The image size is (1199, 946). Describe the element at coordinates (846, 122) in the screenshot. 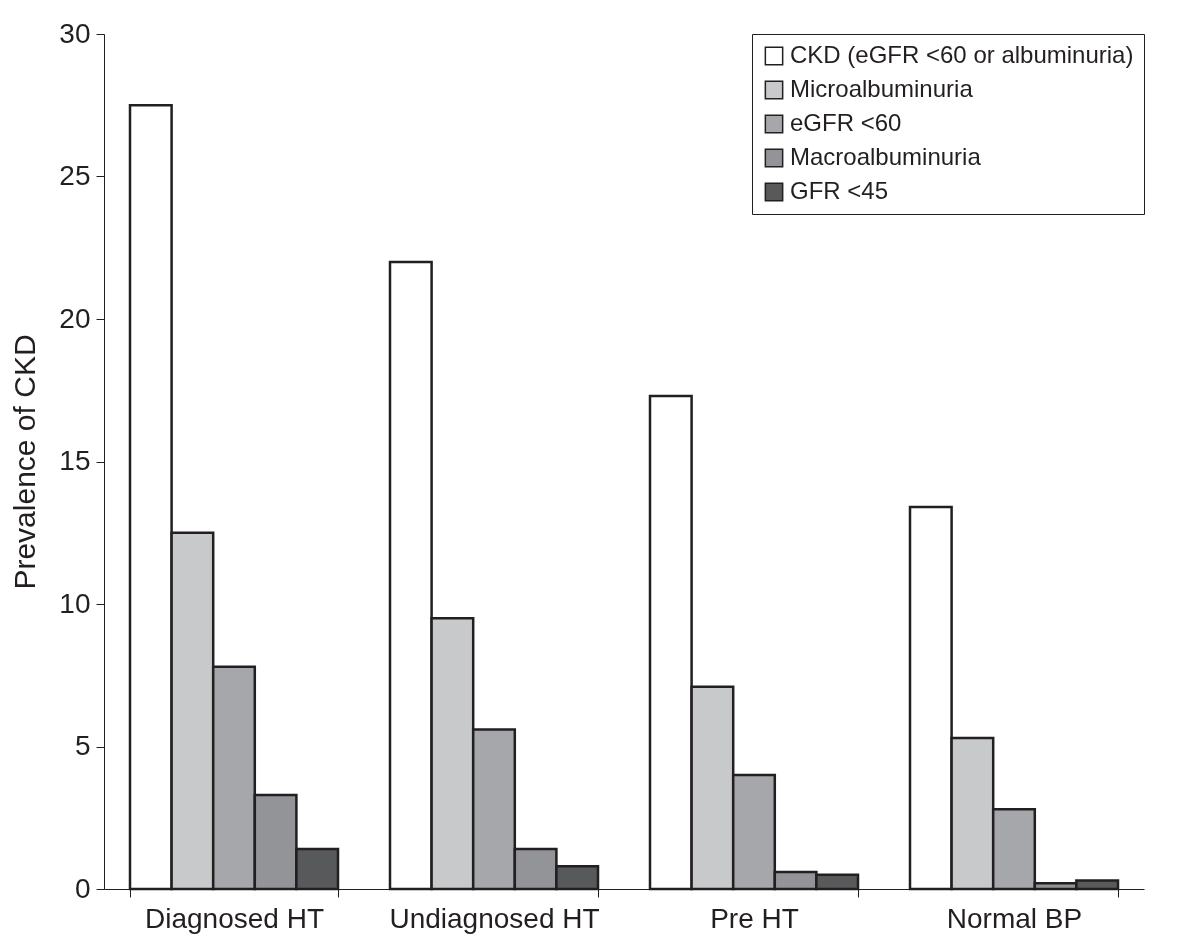

I see `legend-label: eGFR <60` at that location.